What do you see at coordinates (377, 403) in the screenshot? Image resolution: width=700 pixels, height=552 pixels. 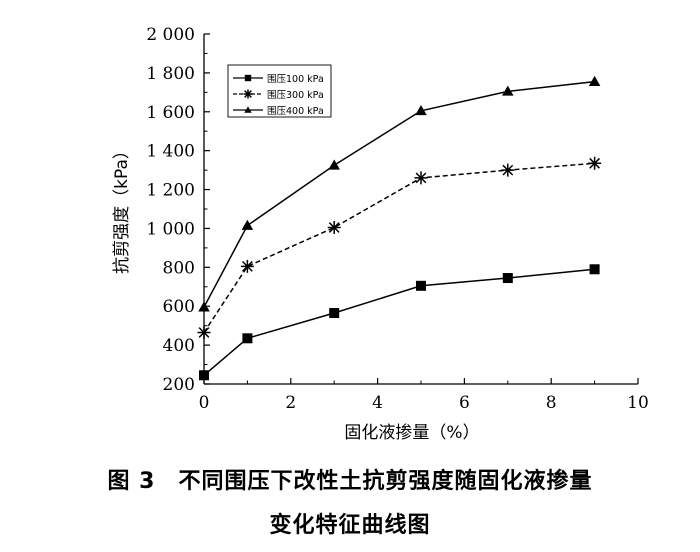 I see `x-tick-label: 4` at bounding box center [377, 403].